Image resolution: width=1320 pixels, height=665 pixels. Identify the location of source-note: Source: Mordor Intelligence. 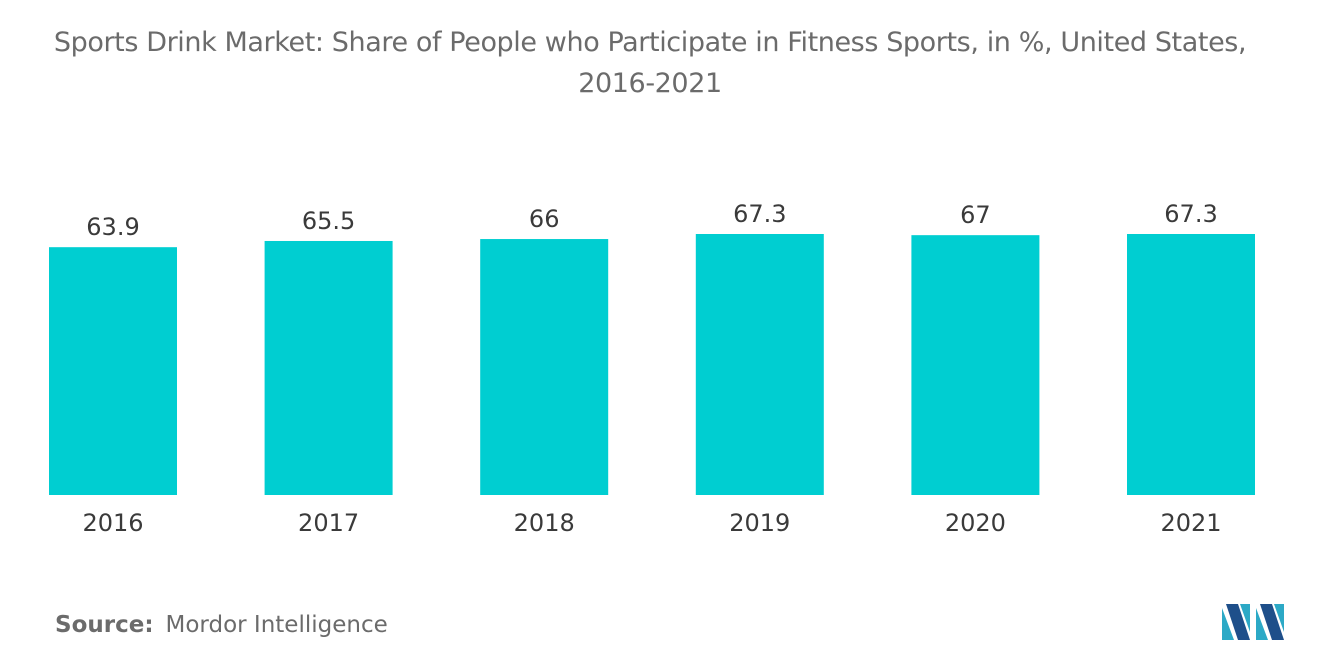
(221, 625).